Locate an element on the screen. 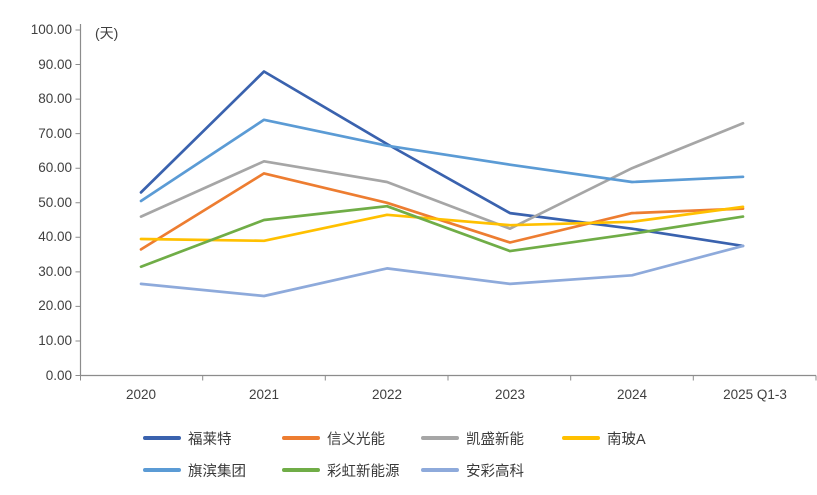 This screenshot has width=817, height=495. y-axis-tick-label: 60.00 is located at coordinates (55, 168).